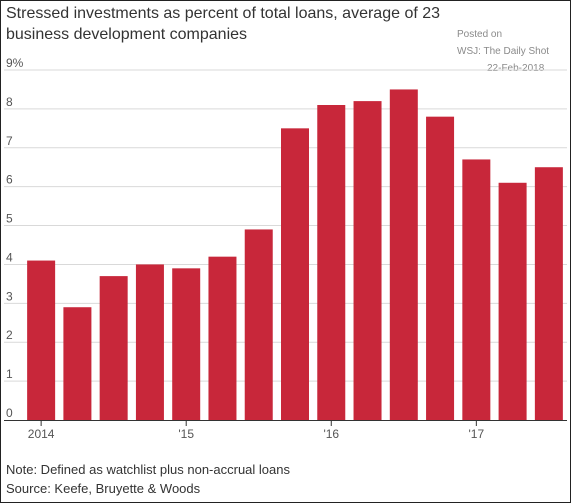 The width and height of the screenshot is (571, 503). What do you see at coordinates (9, 219) in the screenshot?
I see `y-tick-label: 5` at bounding box center [9, 219].